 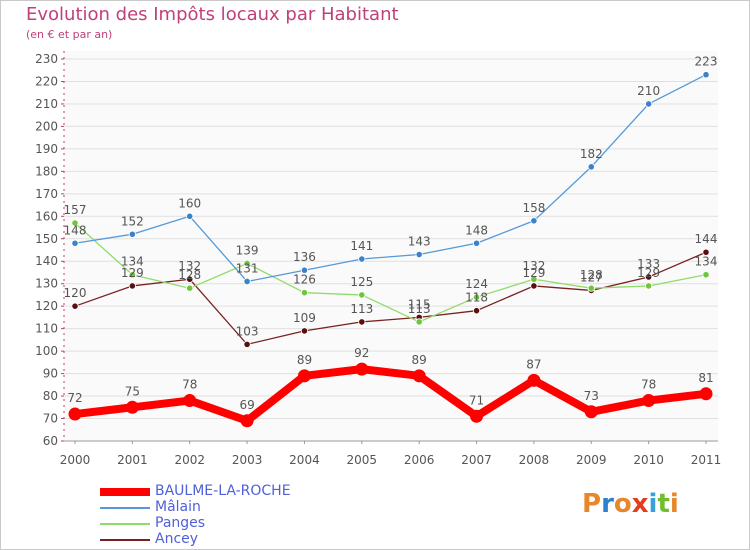 What do you see at coordinates (706, 62) in the screenshot?
I see `data-label: 223` at bounding box center [706, 62].